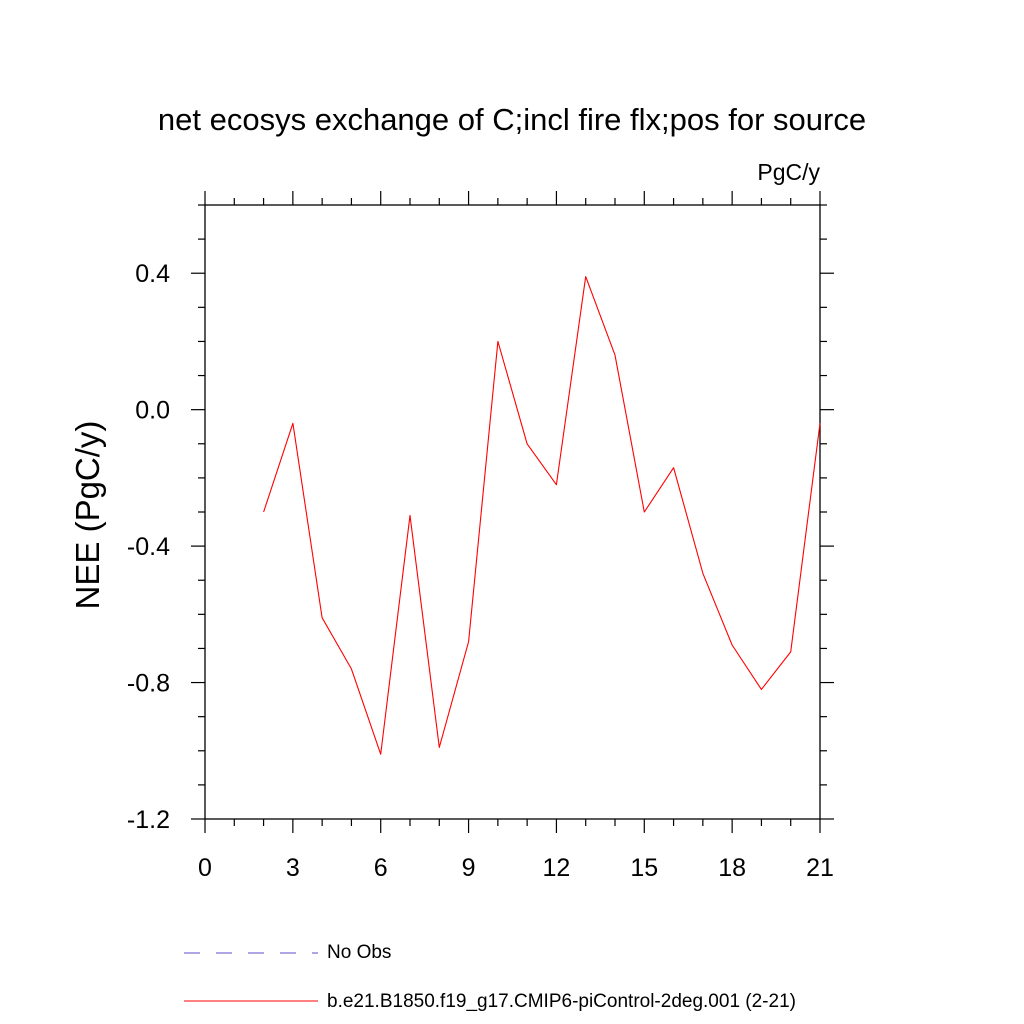  Describe the element at coordinates (381, 868) in the screenshot. I see `x-tick-label: 6` at that location.